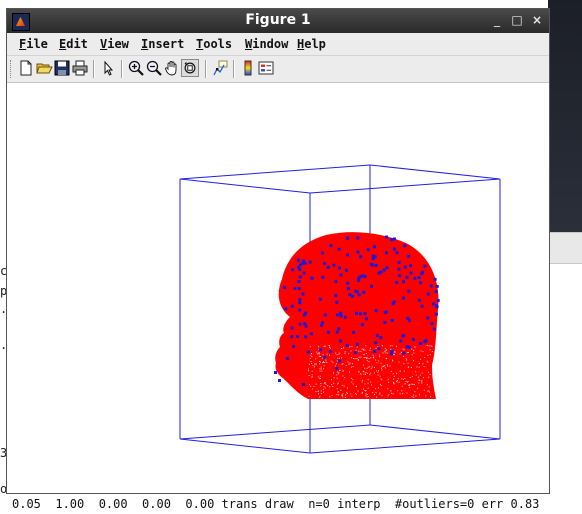 The image size is (582, 514). Describe the element at coordinates (248, 68) in the screenshot. I see `colorbar-icon` at that location.